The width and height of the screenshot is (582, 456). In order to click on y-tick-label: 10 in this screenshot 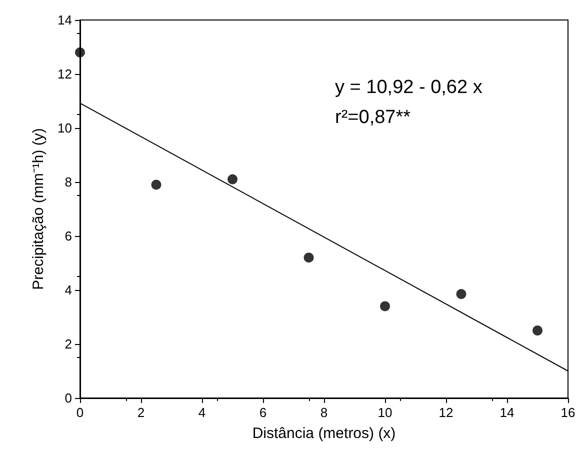, I will do `click(65, 128)`.